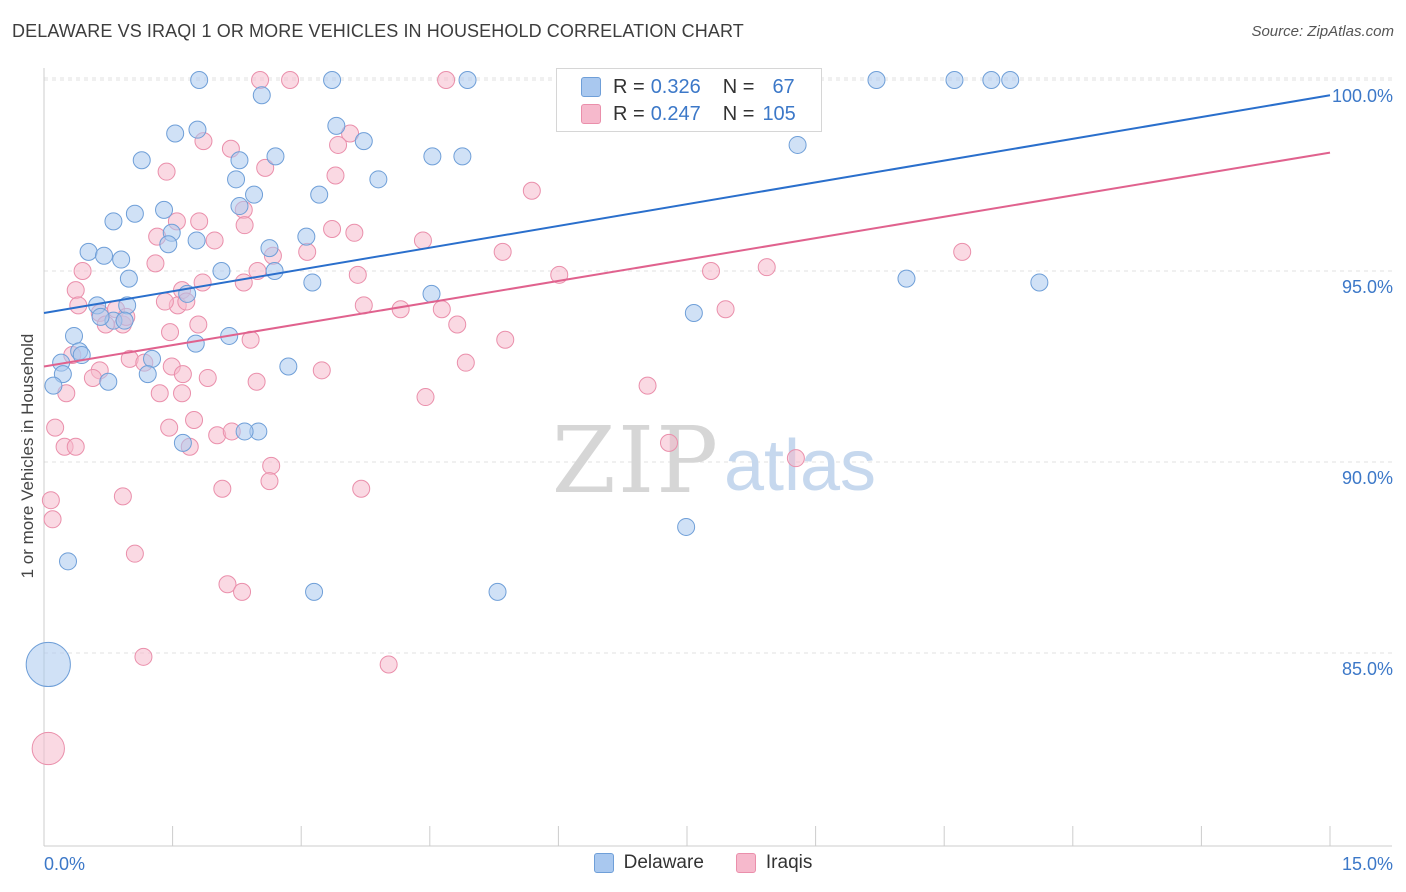 This screenshot has width=1406, height=892. Describe the element at coordinates (648, 863) in the screenshot. I see `legend-item-delaware: Delaware` at that location.